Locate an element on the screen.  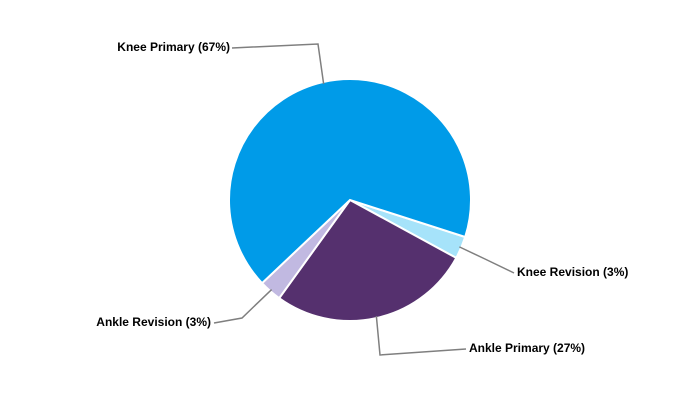
slice-label: Ankle Revision (3%) is located at coordinates (153, 322).